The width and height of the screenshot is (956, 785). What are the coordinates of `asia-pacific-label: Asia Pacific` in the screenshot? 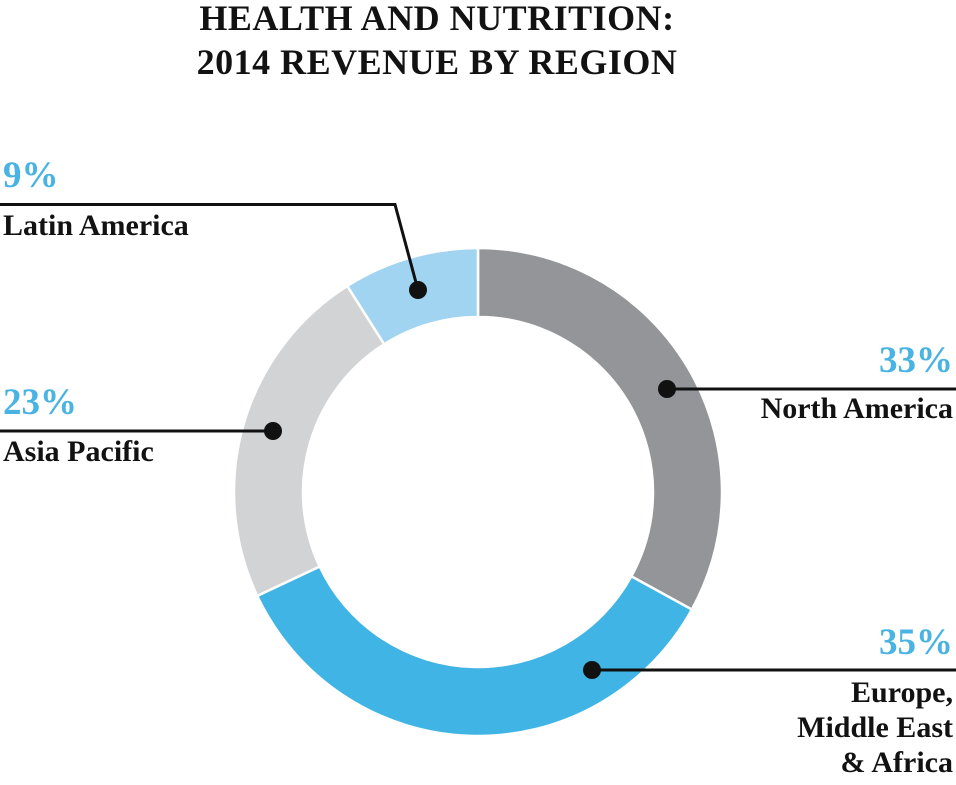 It's located at (78, 451).